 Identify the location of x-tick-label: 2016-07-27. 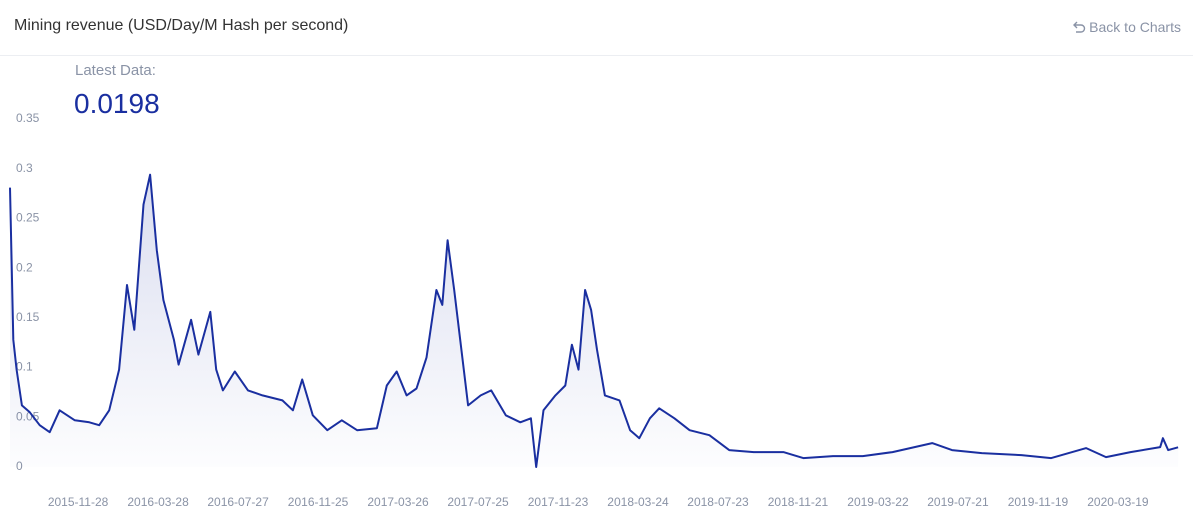
(238, 502).